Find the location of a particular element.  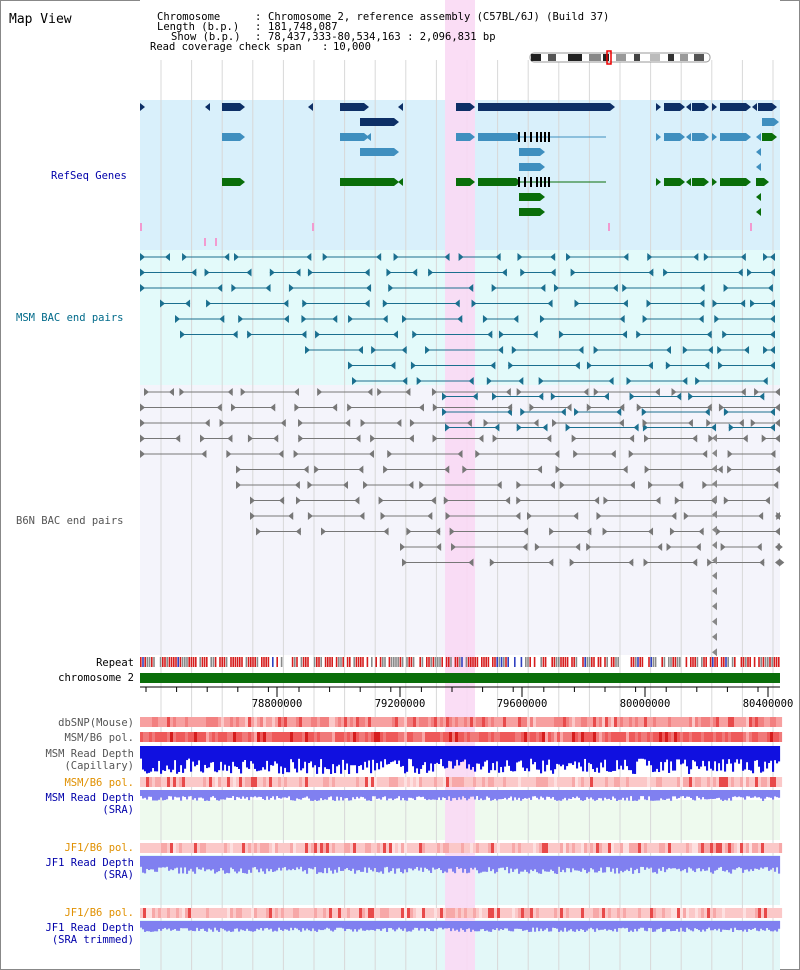

show-value: 78,437,333-80,534,163 : 2,096,831 bp is located at coordinates (382, 37).